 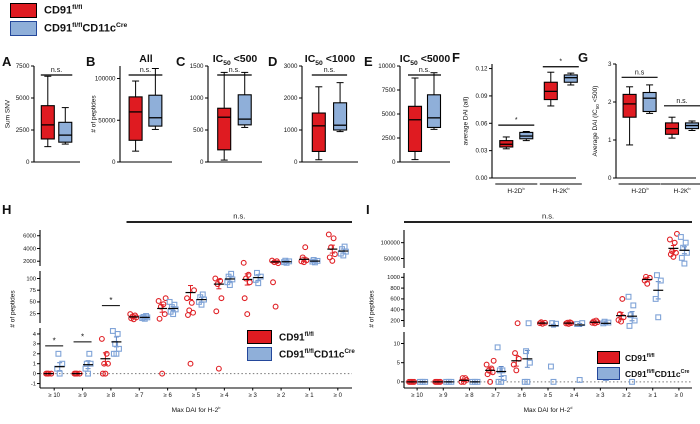 I want to click on panel-i-legend: CD91fl/fl CD91fl/flCD11cCre, so click(x=643, y=367).